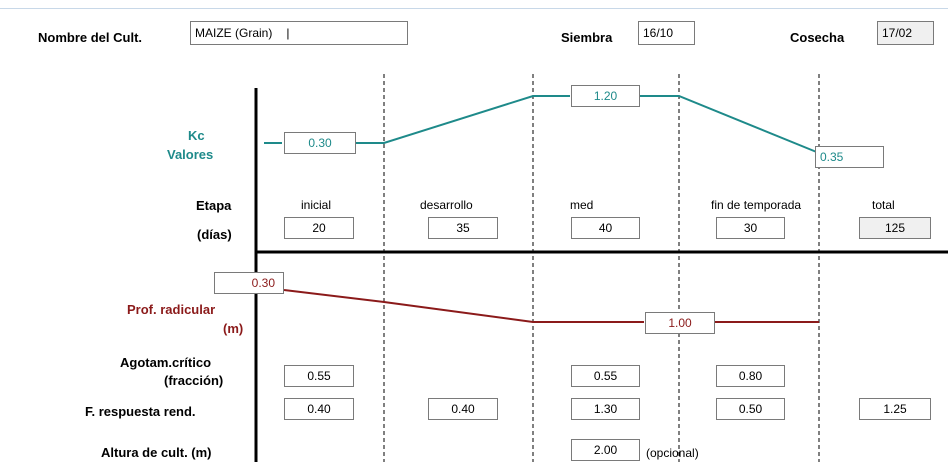  What do you see at coordinates (582, 205) in the screenshot?
I see `stage-name-mid: med` at bounding box center [582, 205].